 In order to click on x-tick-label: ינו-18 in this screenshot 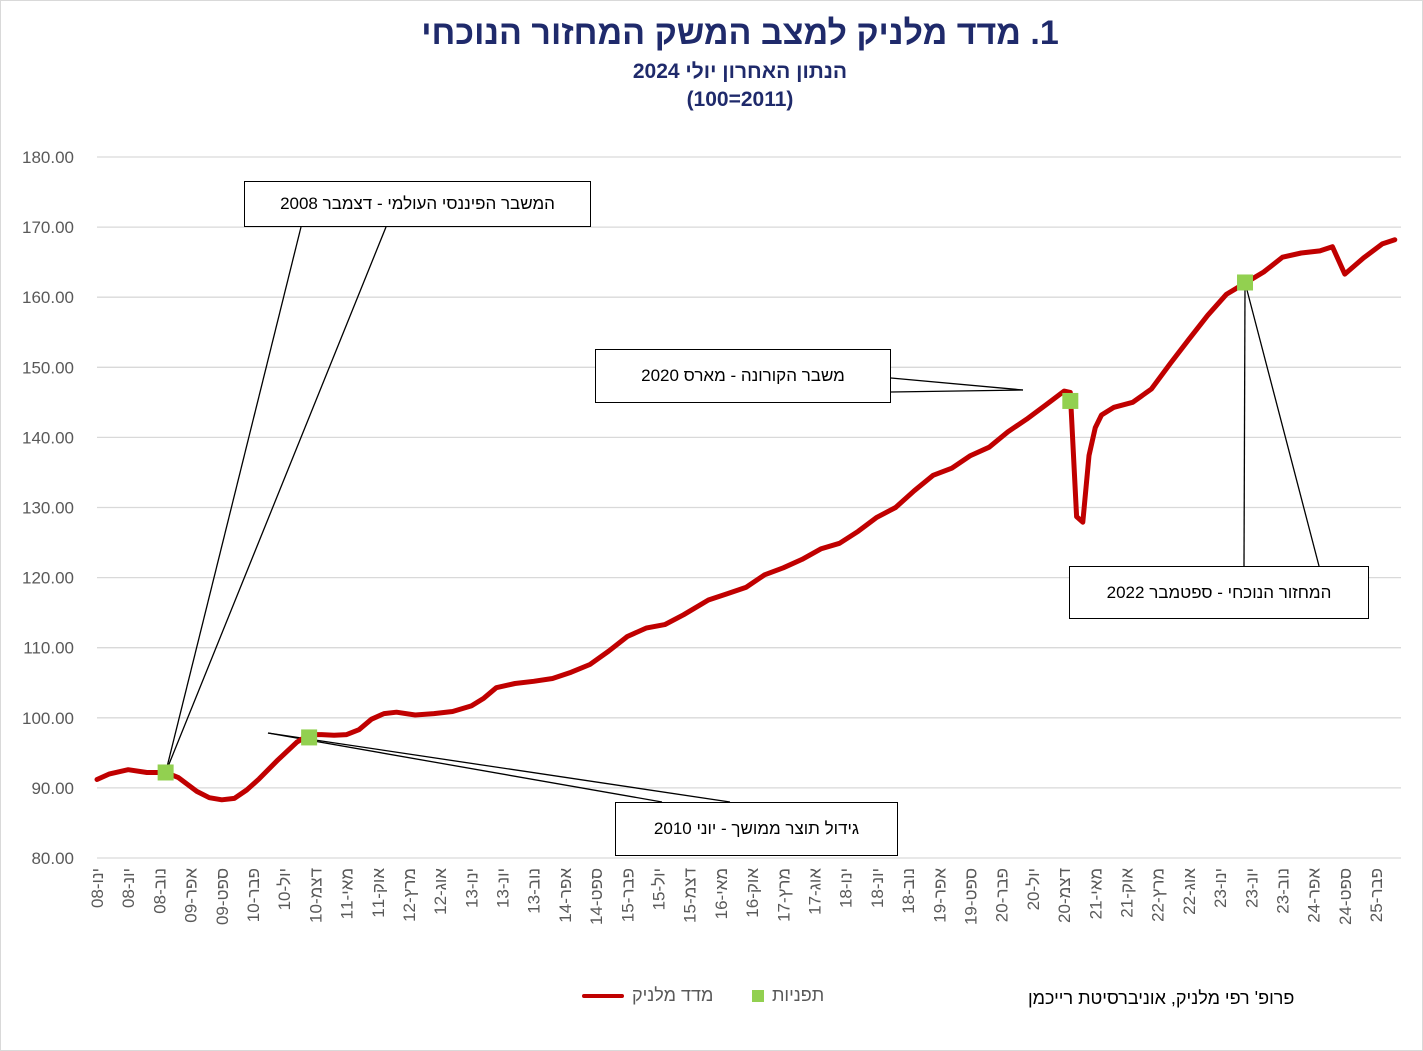, I will do `click(846, 888)`.